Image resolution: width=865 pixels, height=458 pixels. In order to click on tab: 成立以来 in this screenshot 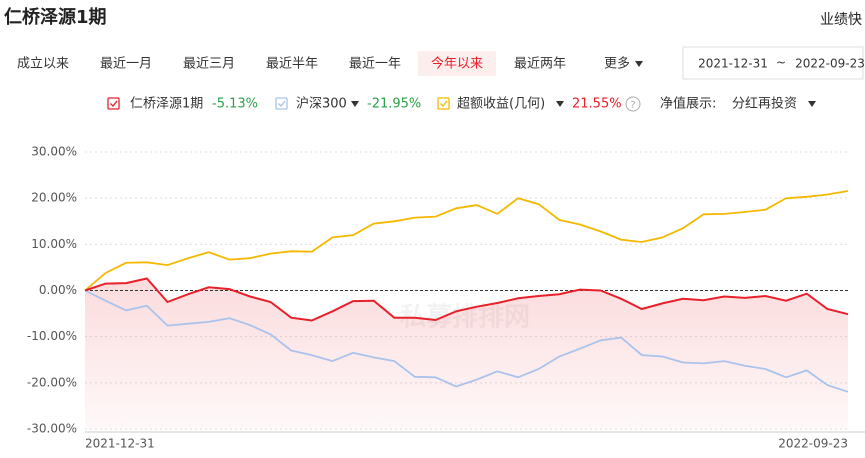, I will do `click(43, 64)`.